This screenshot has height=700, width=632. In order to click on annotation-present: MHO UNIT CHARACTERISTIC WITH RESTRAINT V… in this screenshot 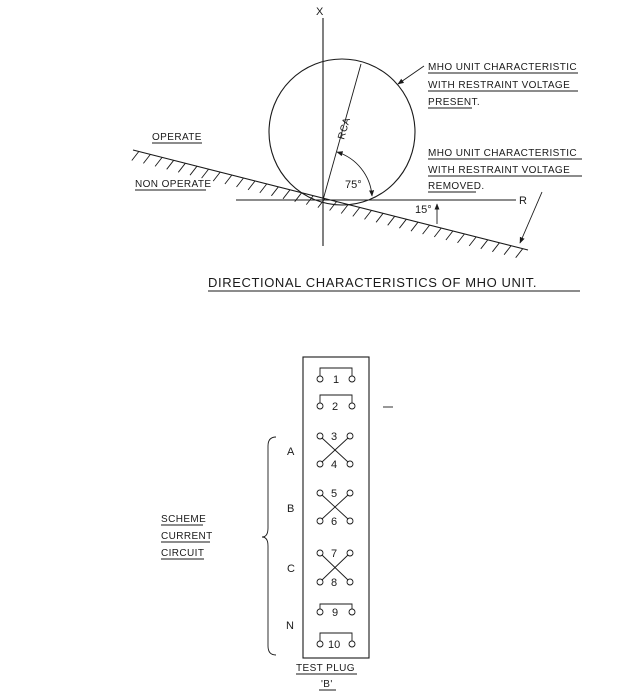, I will do `click(487, 85)`.